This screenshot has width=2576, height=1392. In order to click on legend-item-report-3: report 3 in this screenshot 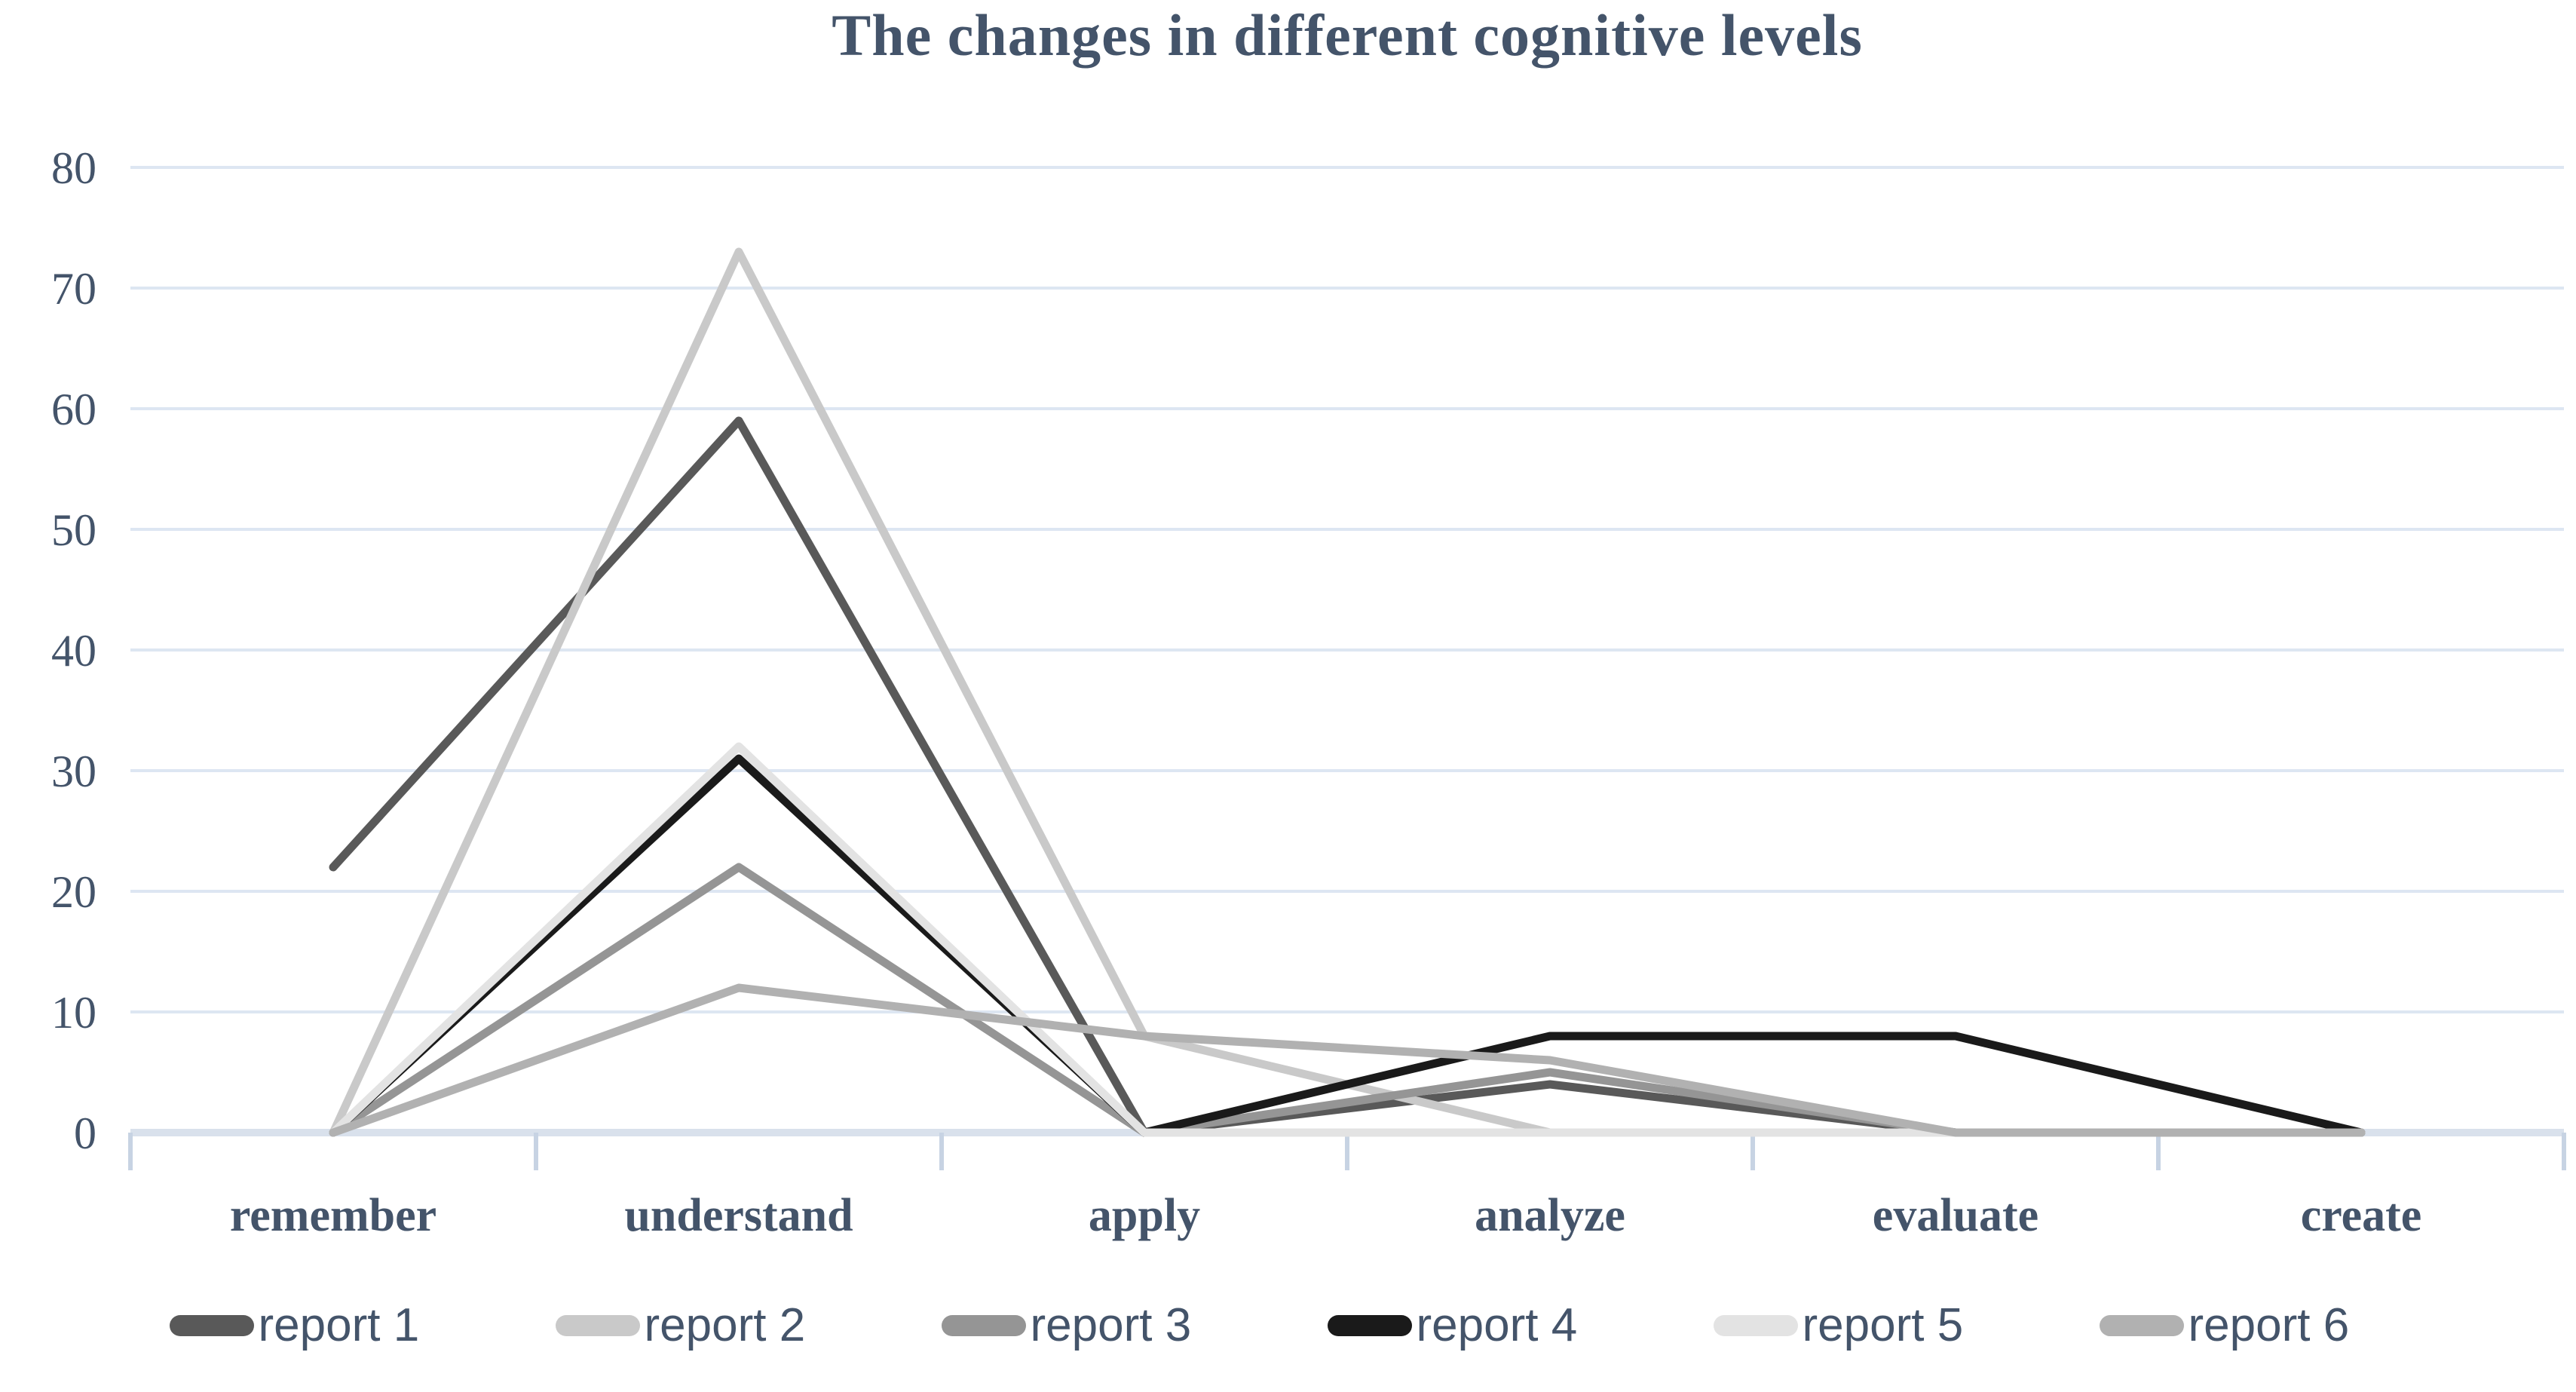, I will do `click(1095, 1325)`.